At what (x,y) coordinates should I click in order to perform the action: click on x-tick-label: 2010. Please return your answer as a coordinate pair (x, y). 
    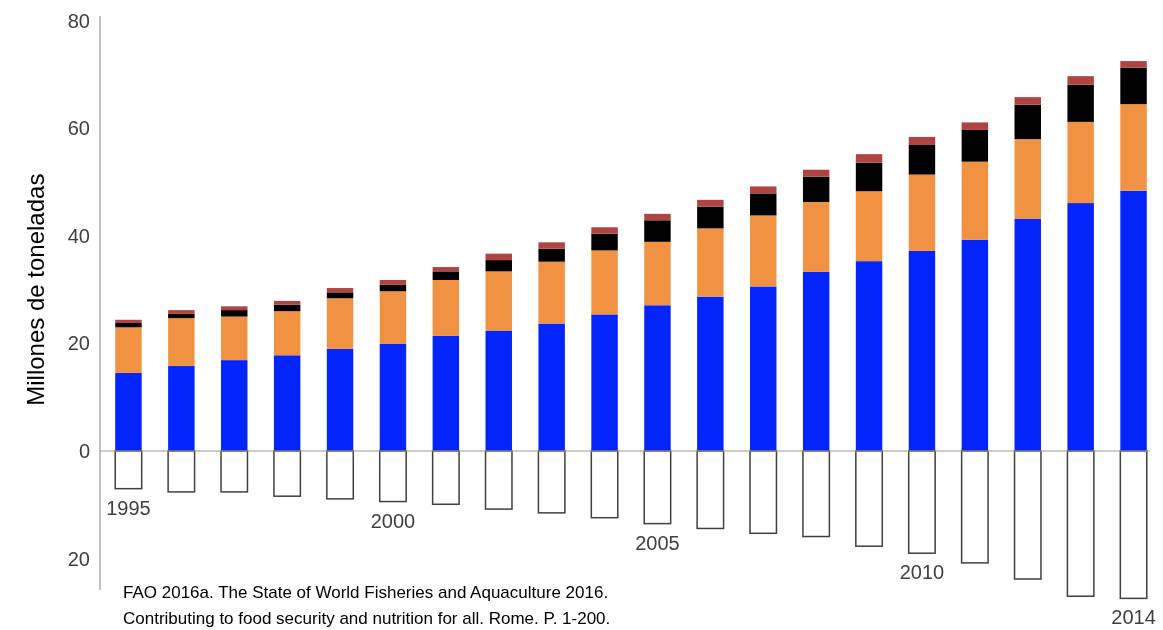
    Looking at the image, I should click on (922, 572).